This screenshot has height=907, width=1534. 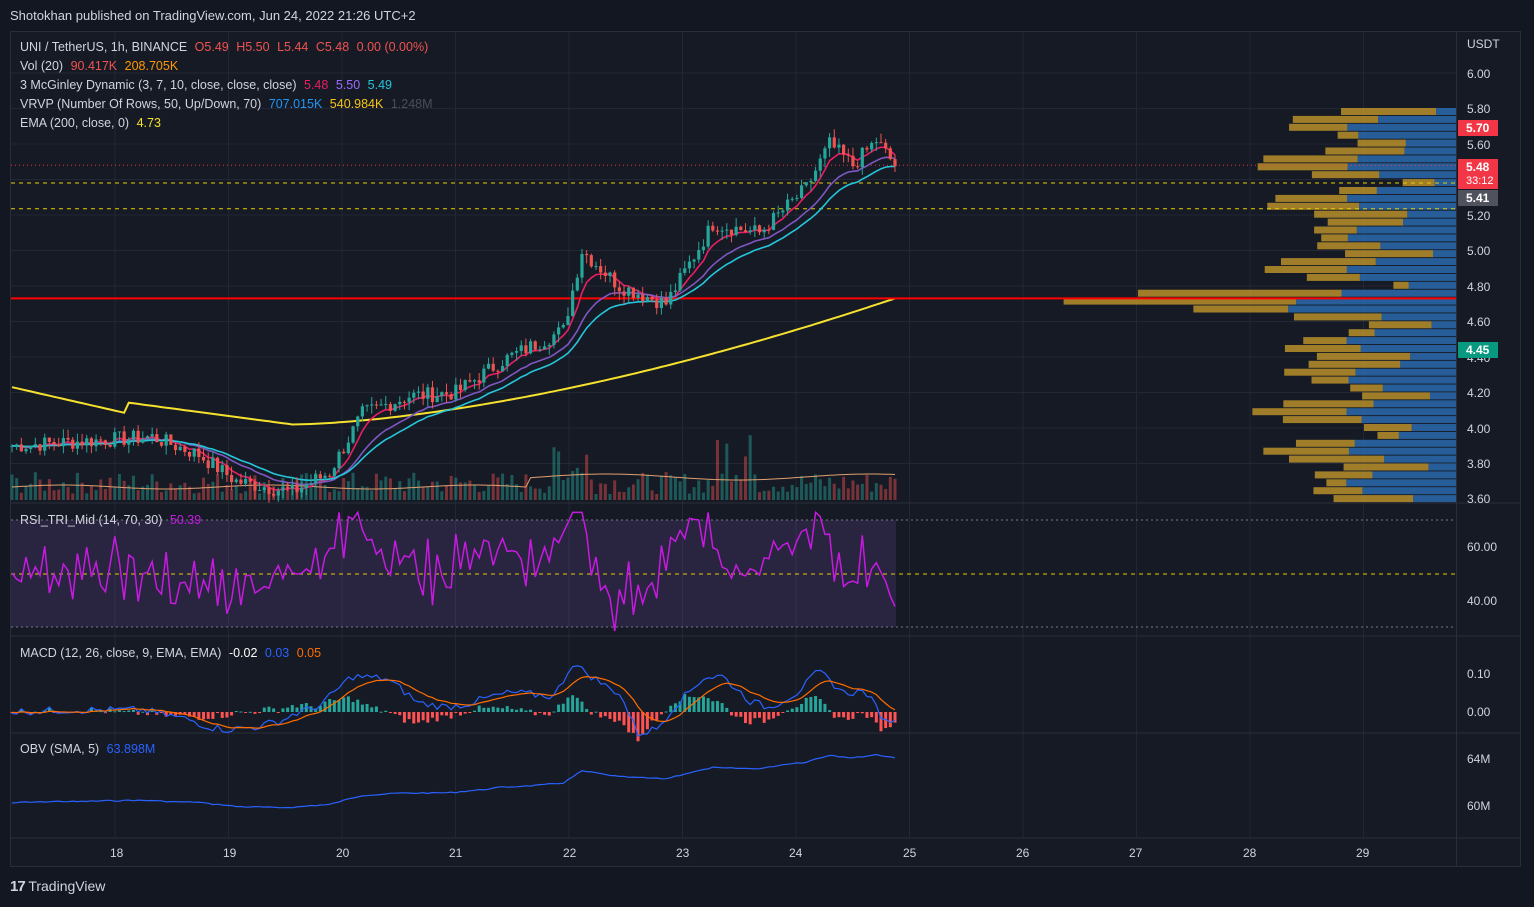 I want to click on legend-vol-v1: 90.417K, so click(x=94, y=66).